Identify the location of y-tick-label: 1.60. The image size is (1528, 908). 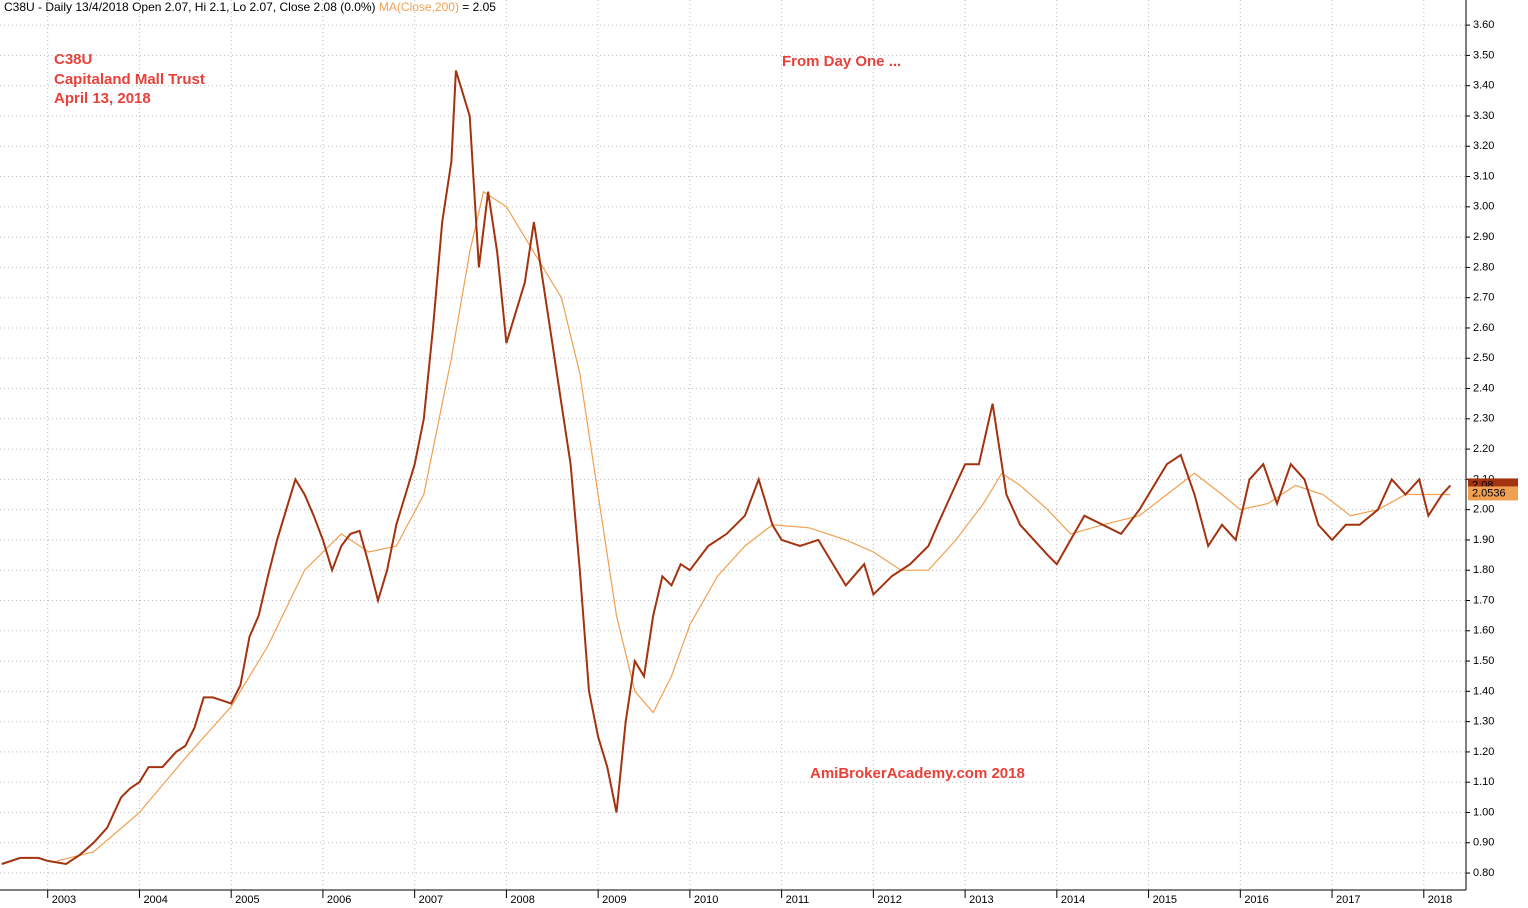
(1483, 631).